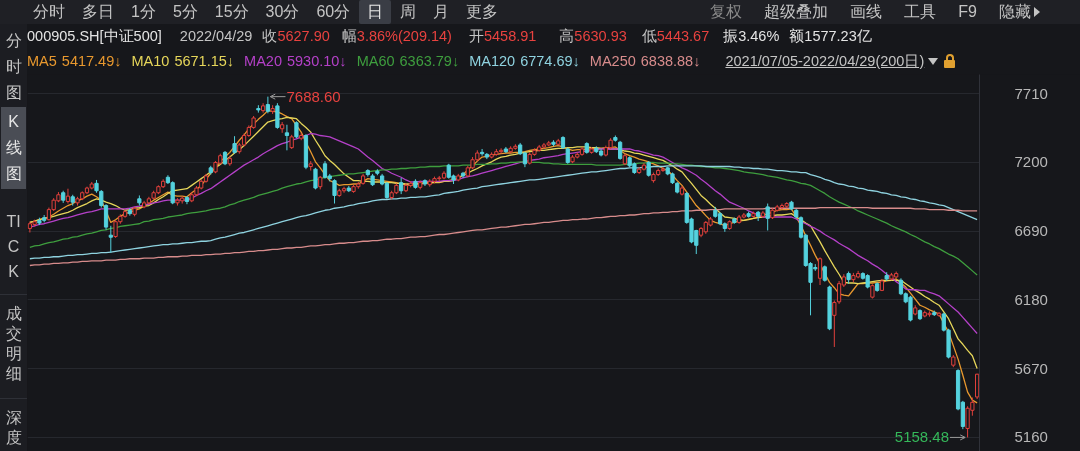 This screenshot has width=1080, height=451. Describe the element at coordinates (825, 61) in the screenshot. I see `text: 2021/07/05-2022/04/29(200日)` at that location.